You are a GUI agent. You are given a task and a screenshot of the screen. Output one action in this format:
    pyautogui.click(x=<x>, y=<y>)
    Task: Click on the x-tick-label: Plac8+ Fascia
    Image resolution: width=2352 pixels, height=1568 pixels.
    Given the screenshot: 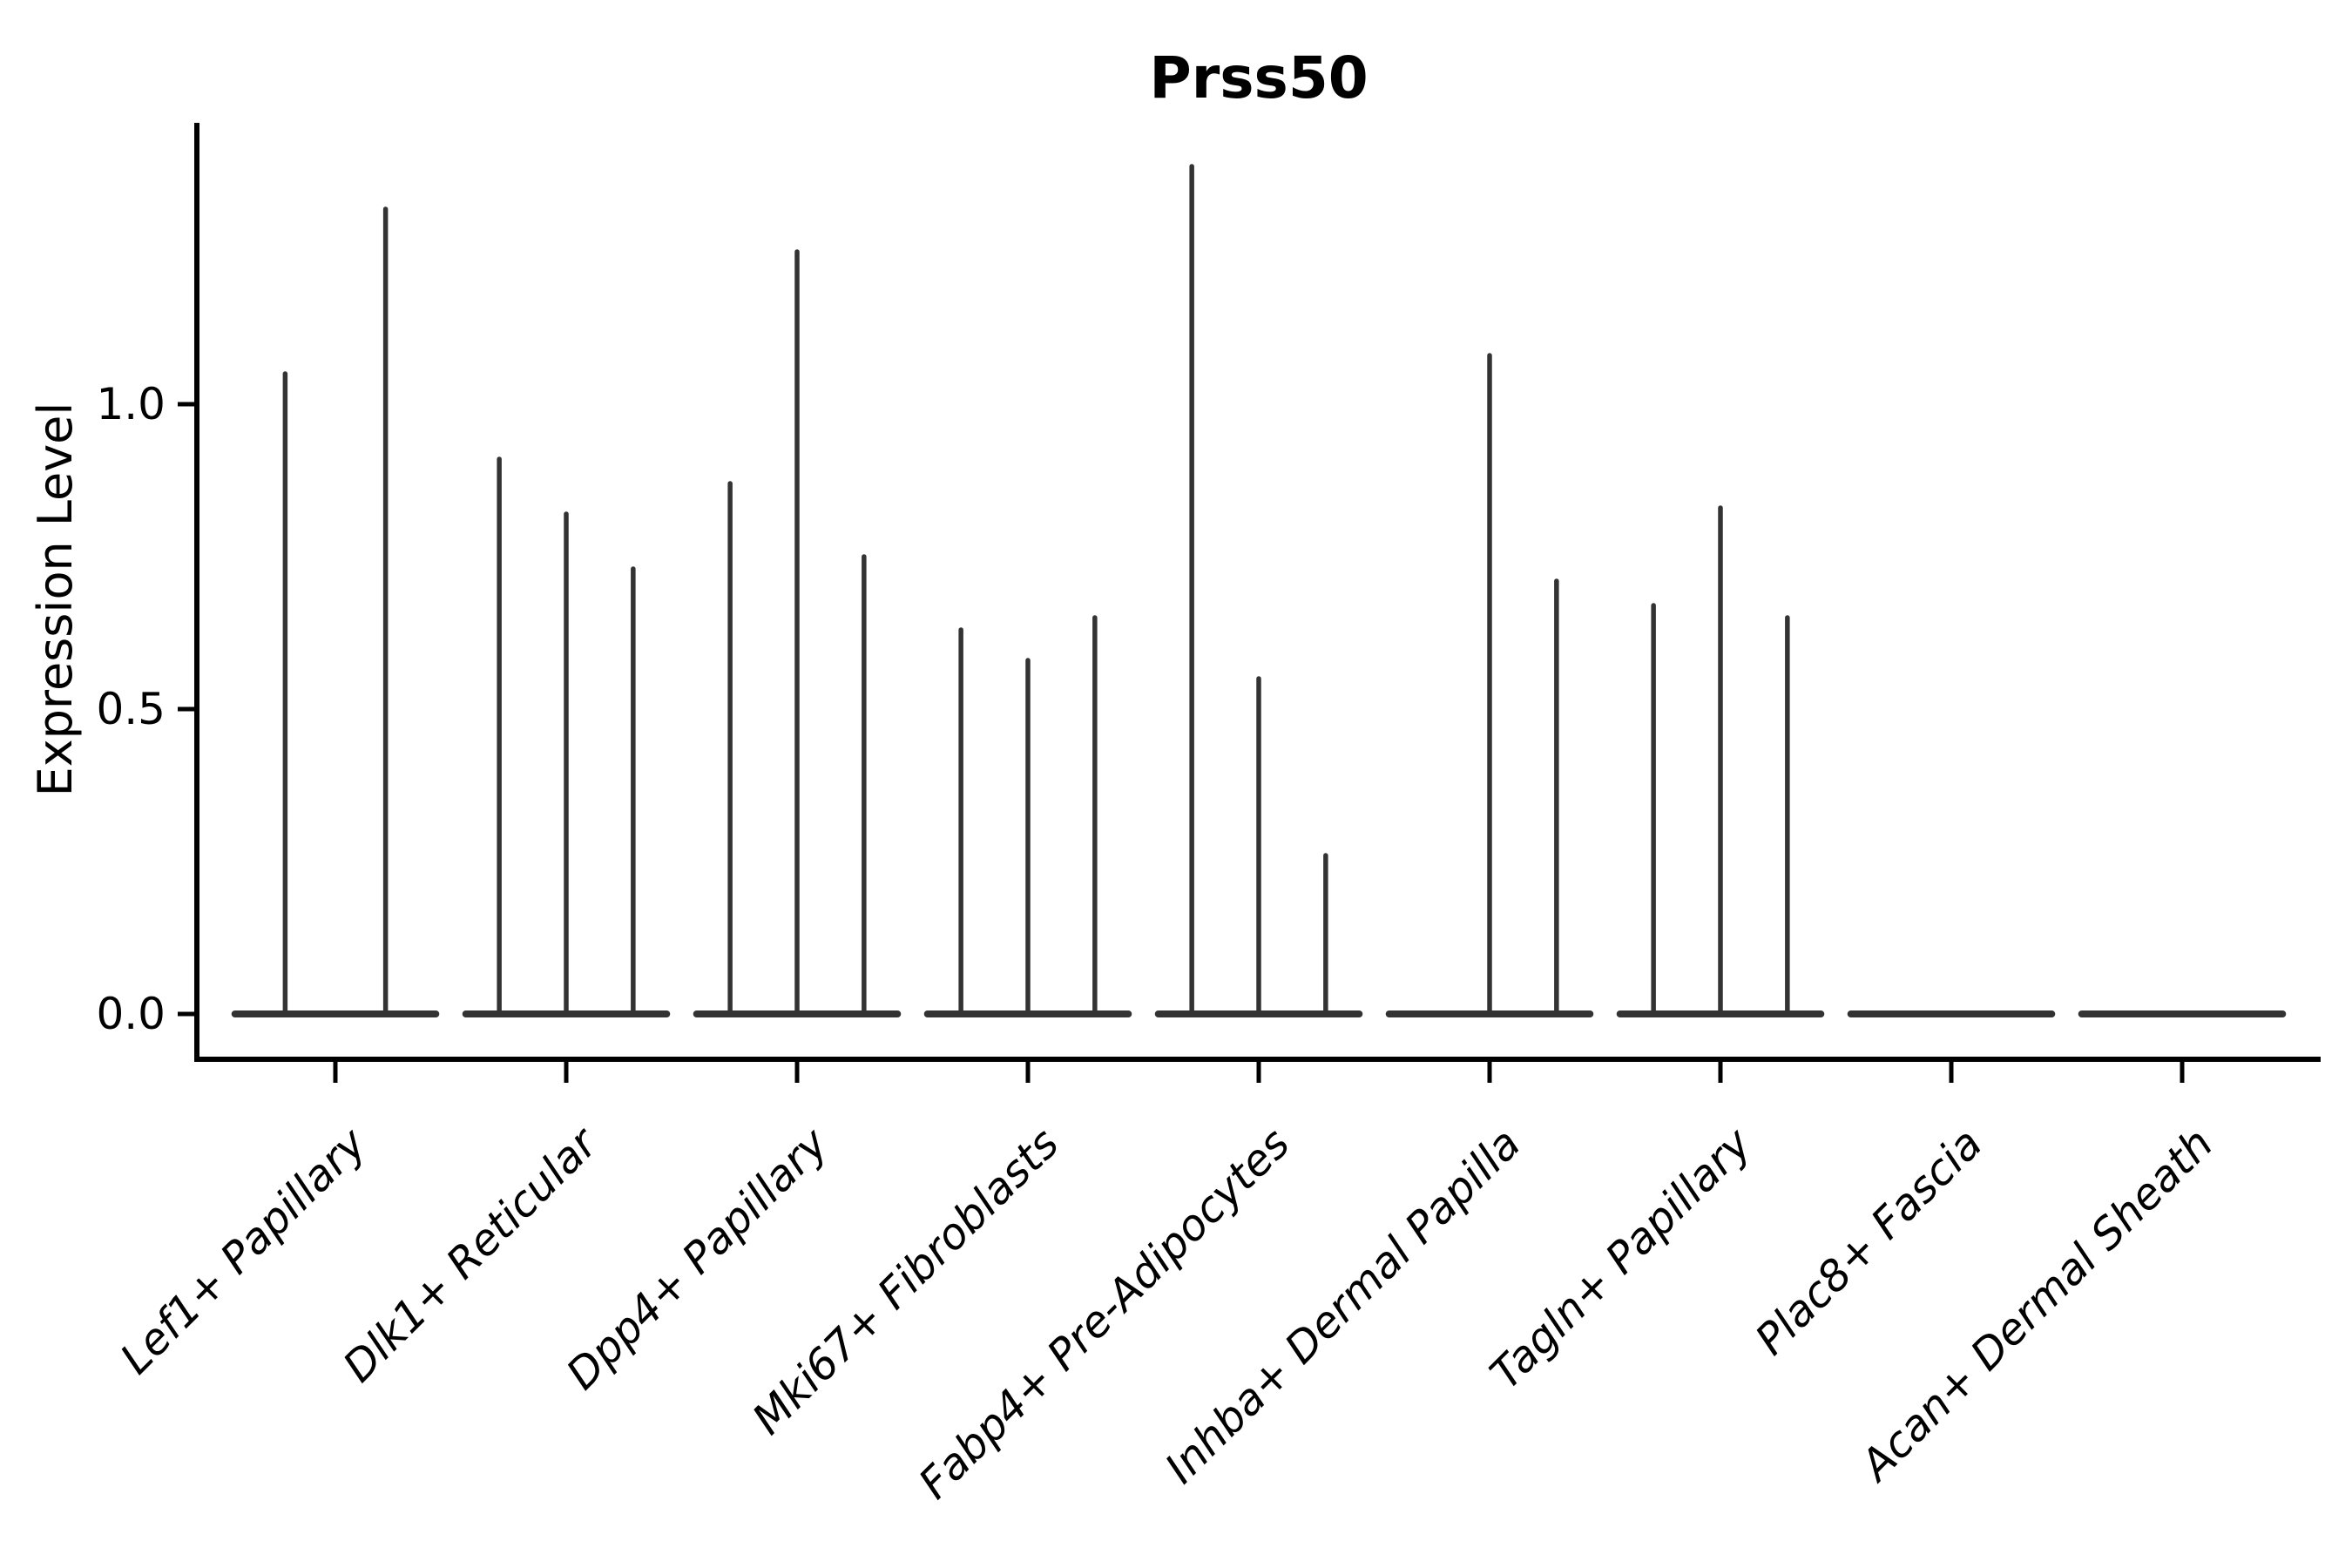 What is the action you would take?
    pyautogui.click(x=1868, y=1241)
    